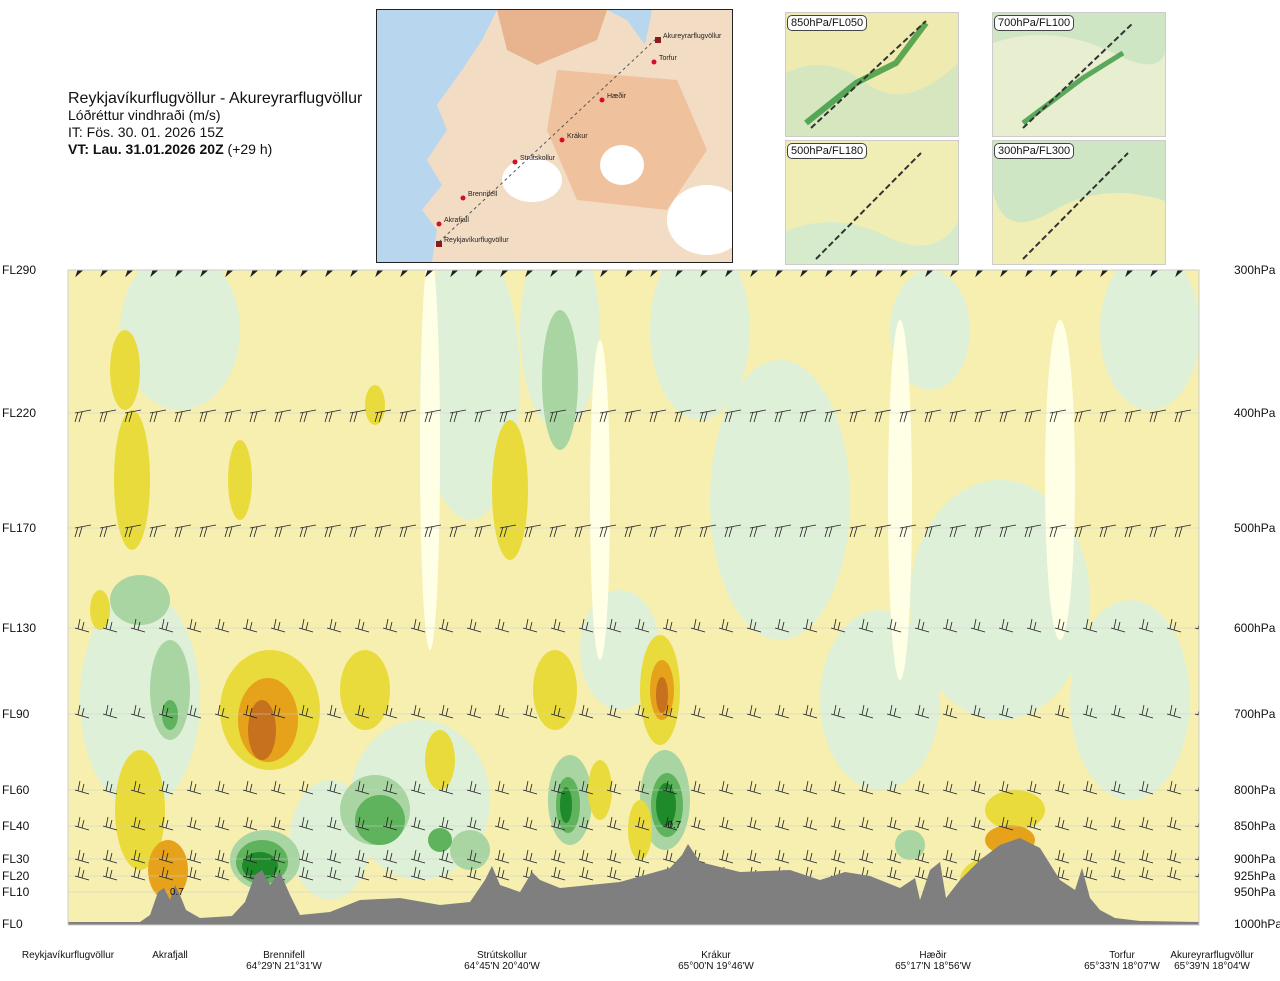 Image resolution: width=1280 pixels, height=981 pixels. I want to click on downdraft-strong, so click(380, 820).